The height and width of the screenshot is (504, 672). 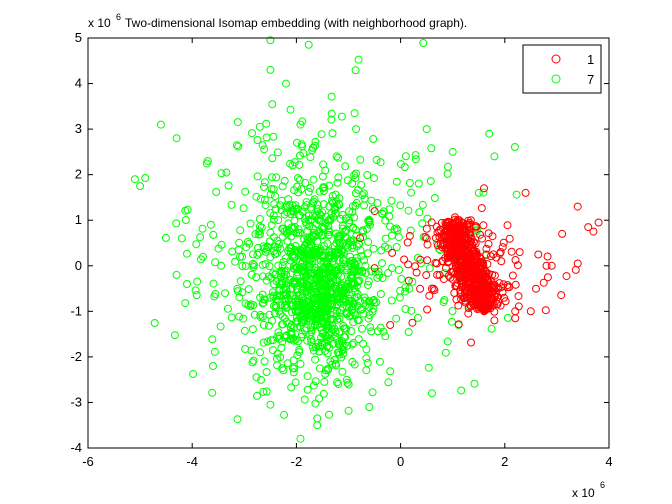 What do you see at coordinates (562, 69) in the screenshot?
I see `legend: 1 7` at bounding box center [562, 69].